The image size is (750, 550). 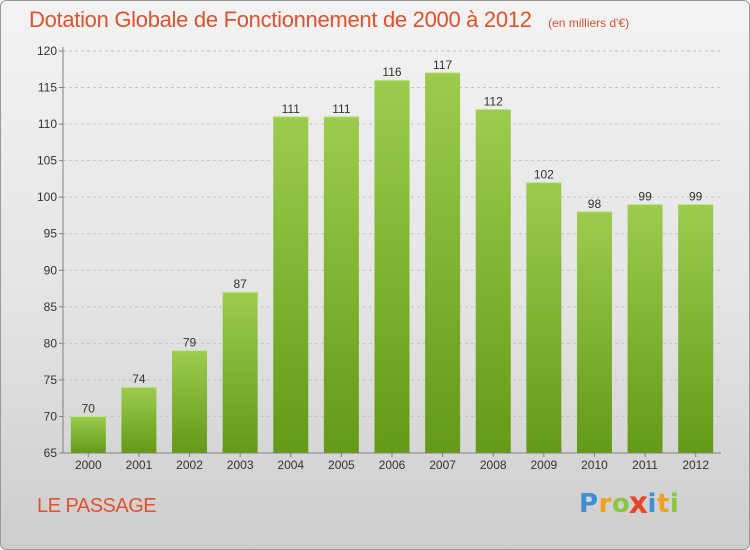 I want to click on x-tick-label: 2010, so click(x=594, y=465).